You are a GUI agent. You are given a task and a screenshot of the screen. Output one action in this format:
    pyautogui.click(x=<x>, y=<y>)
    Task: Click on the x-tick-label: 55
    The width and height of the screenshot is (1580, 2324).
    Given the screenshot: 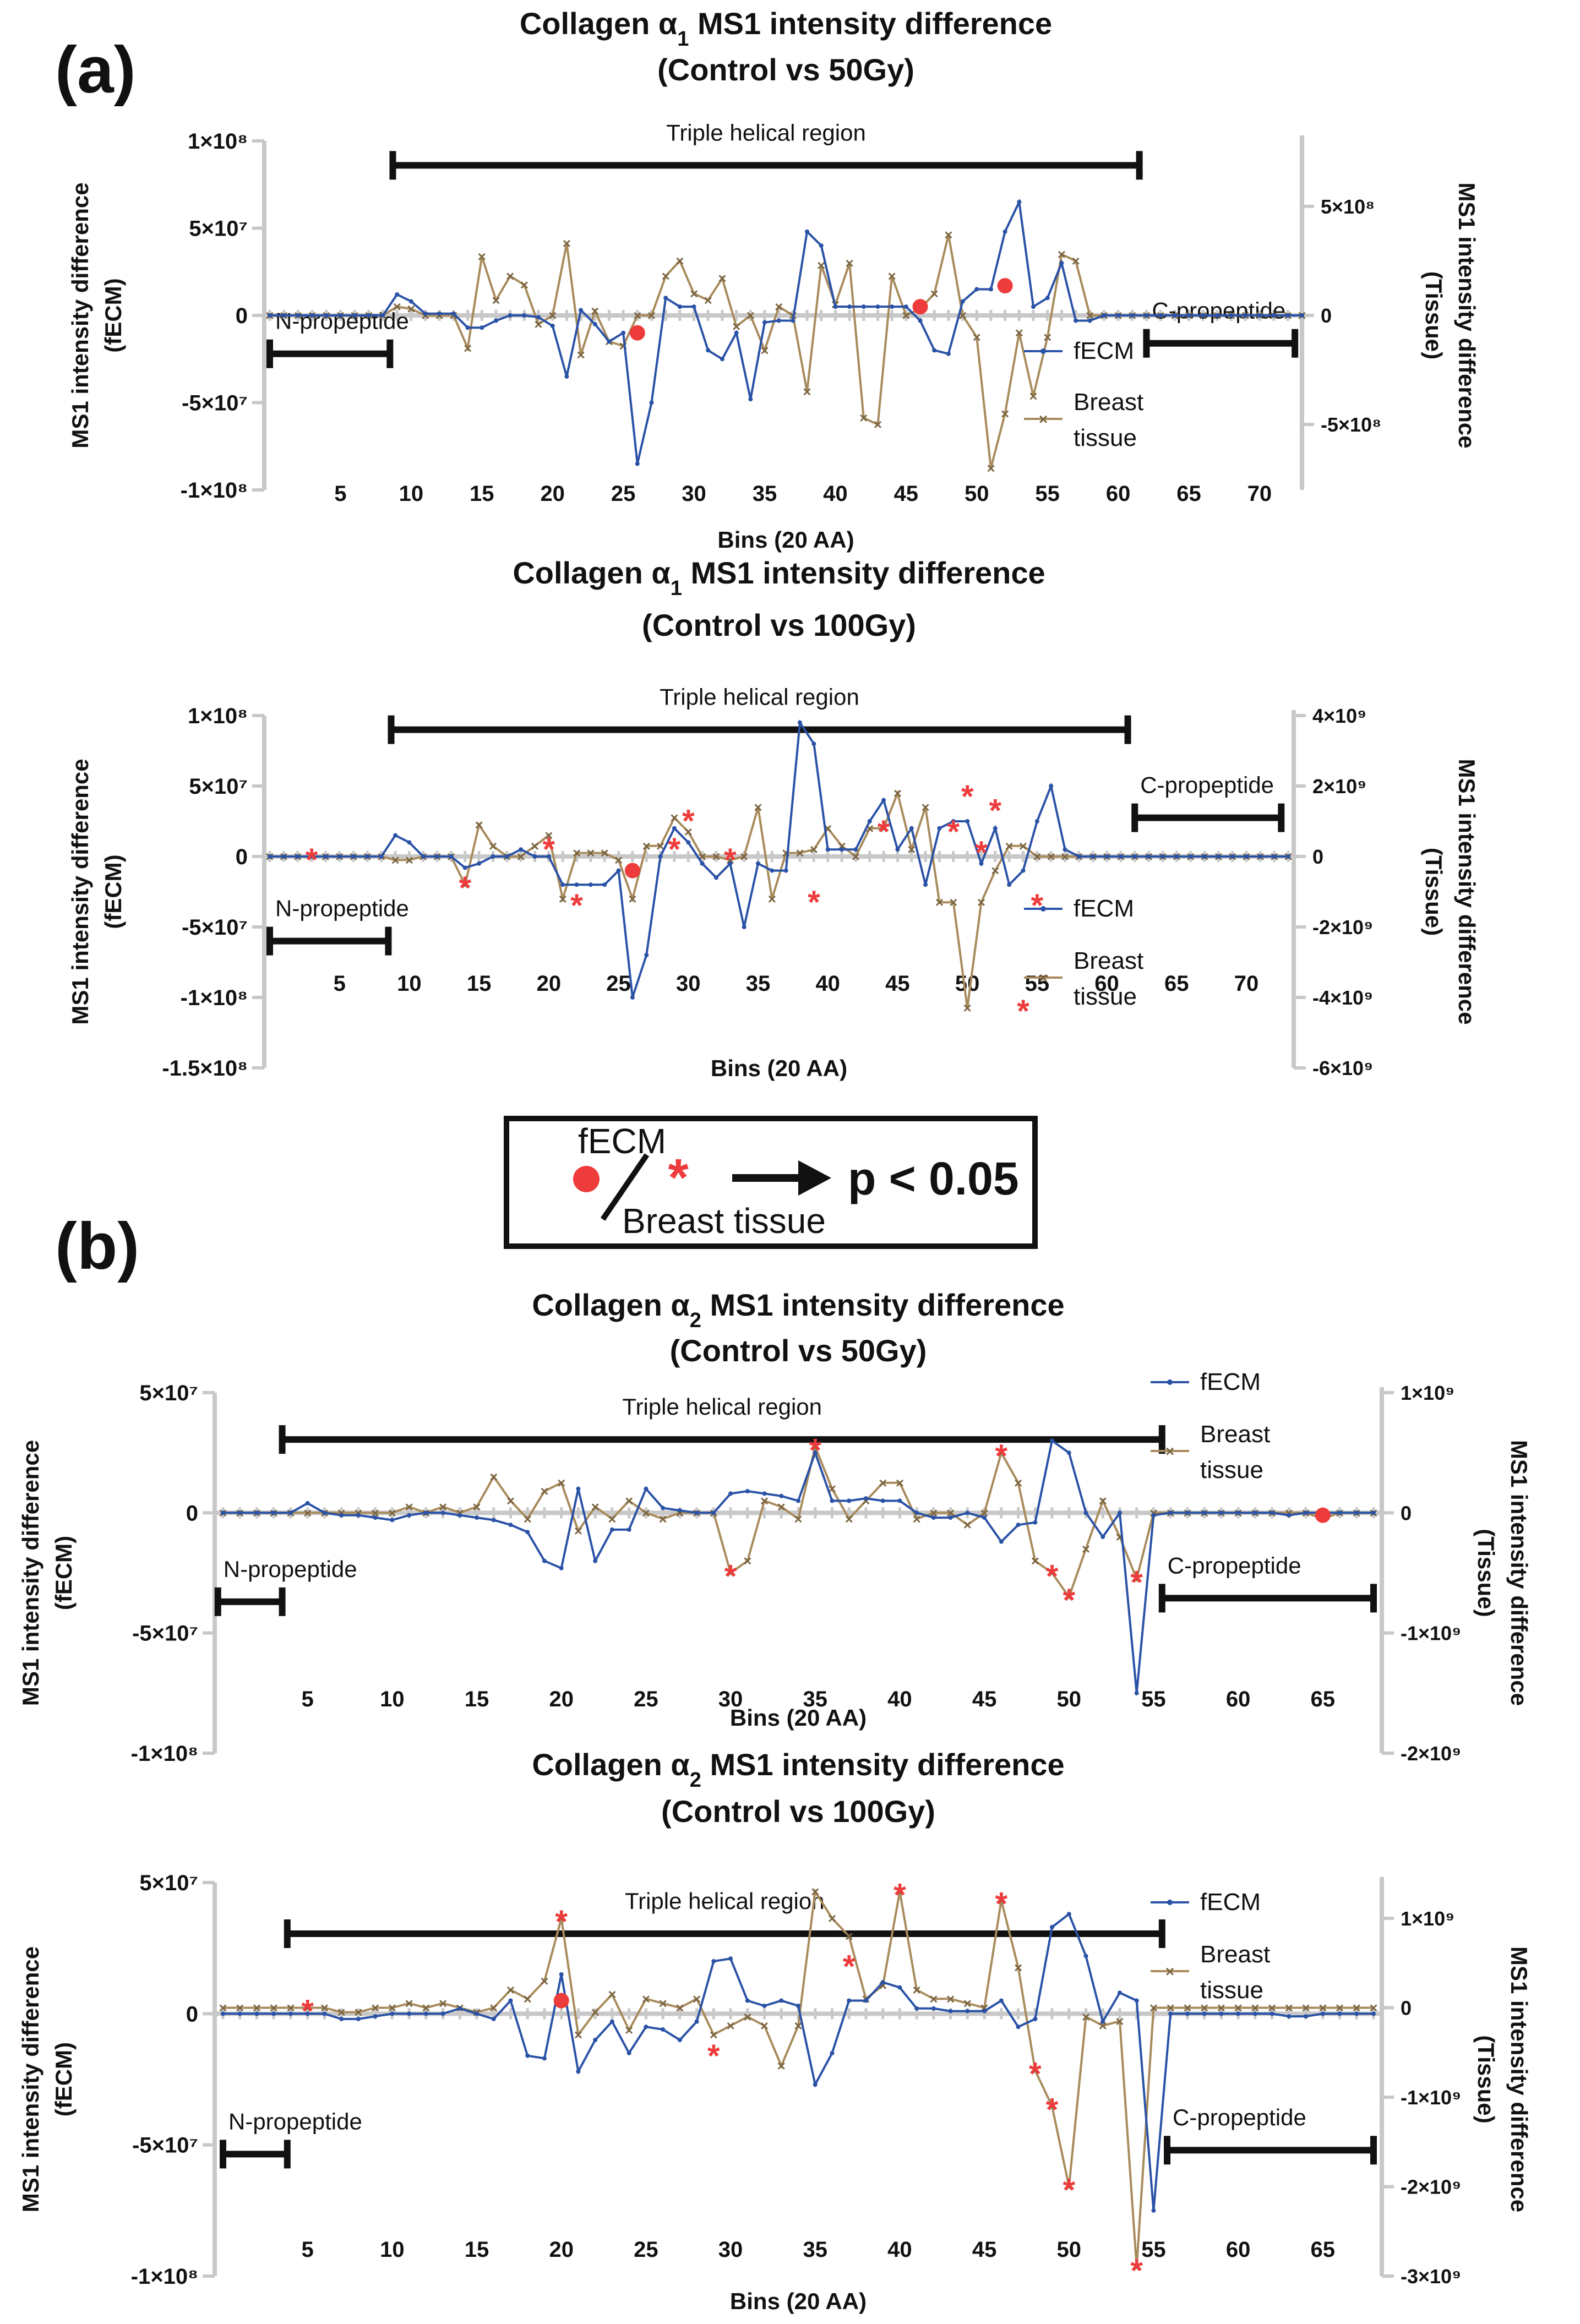 What is the action you would take?
    pyautogui.click(x=1047, y=494)
    